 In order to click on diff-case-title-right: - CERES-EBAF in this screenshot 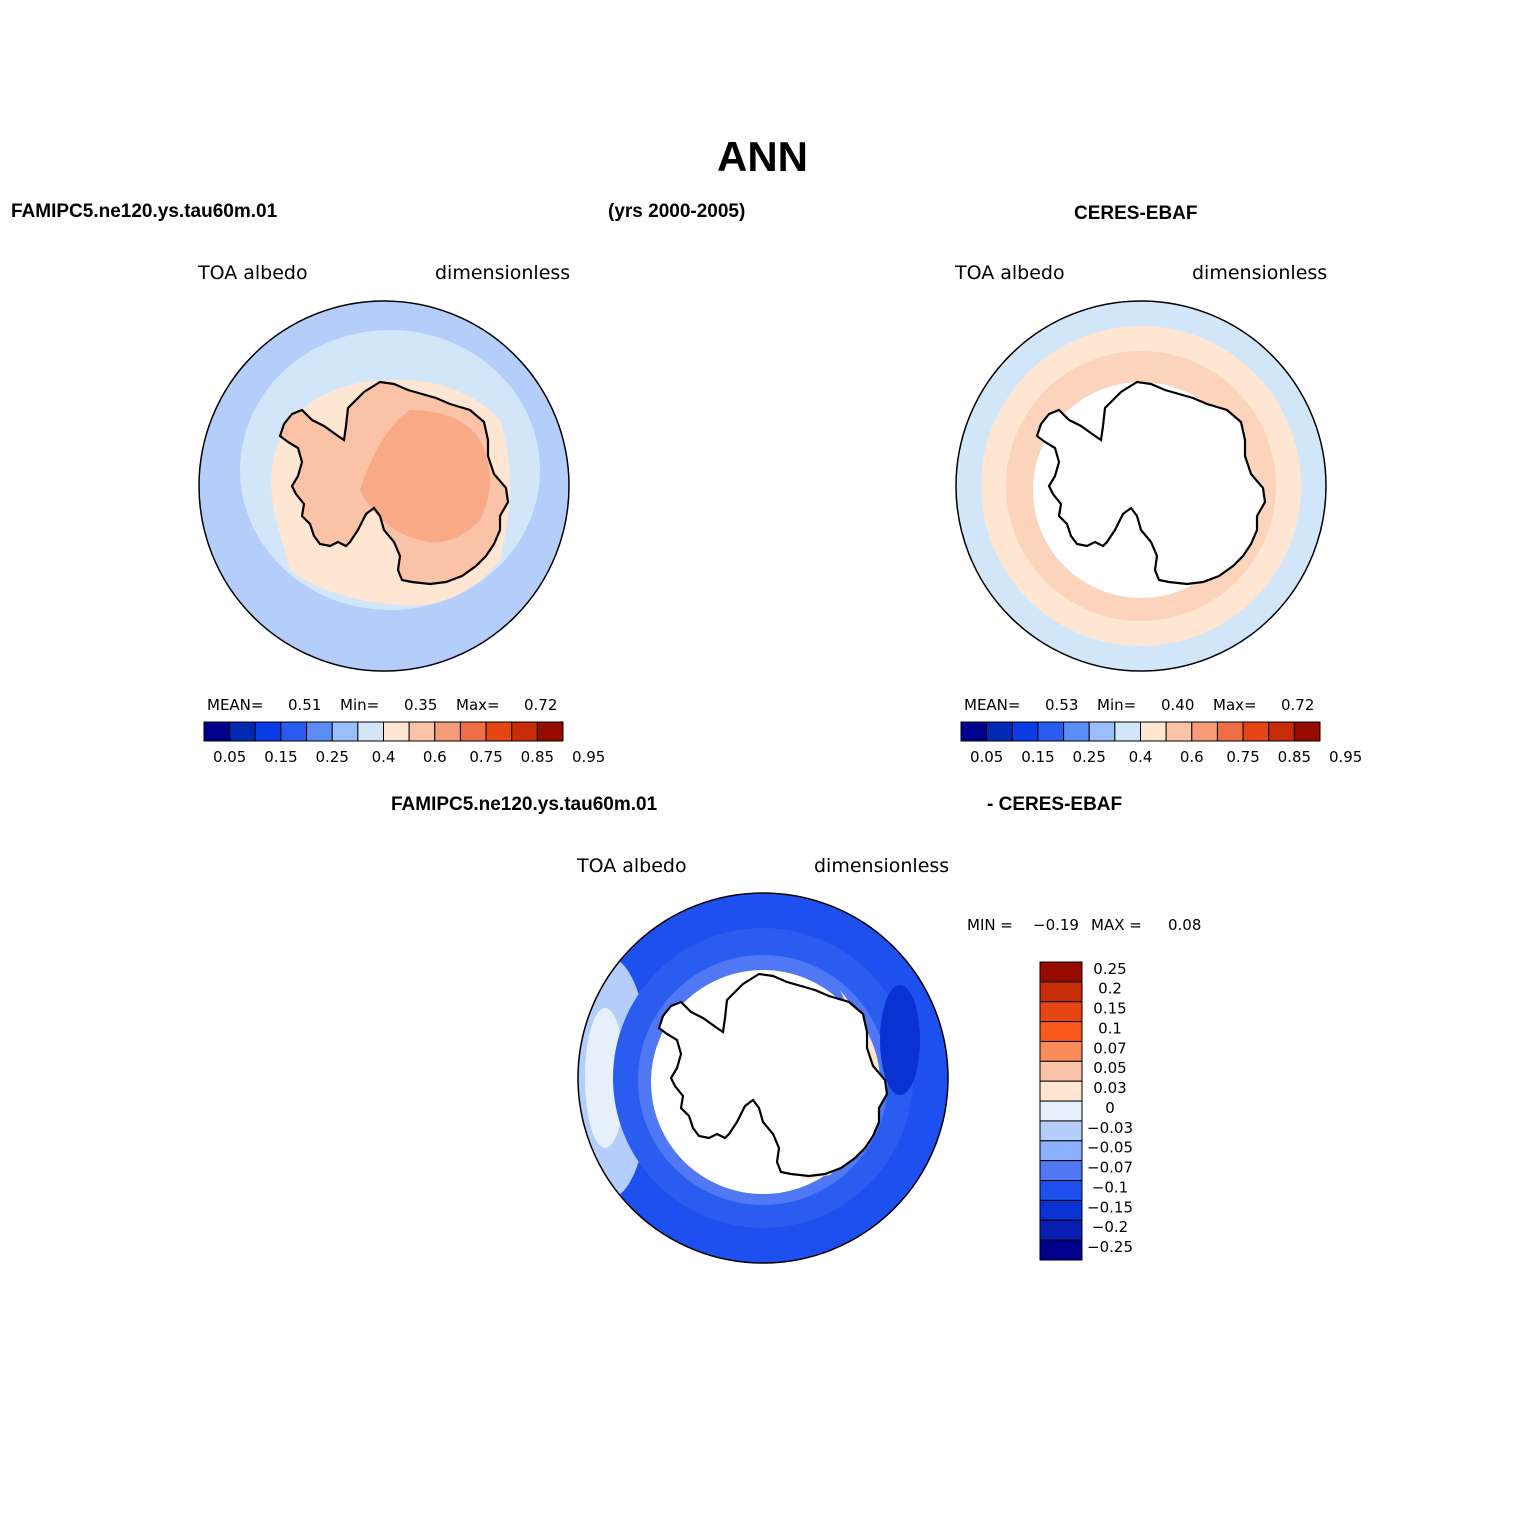, I will do `click(1055, 804)`.